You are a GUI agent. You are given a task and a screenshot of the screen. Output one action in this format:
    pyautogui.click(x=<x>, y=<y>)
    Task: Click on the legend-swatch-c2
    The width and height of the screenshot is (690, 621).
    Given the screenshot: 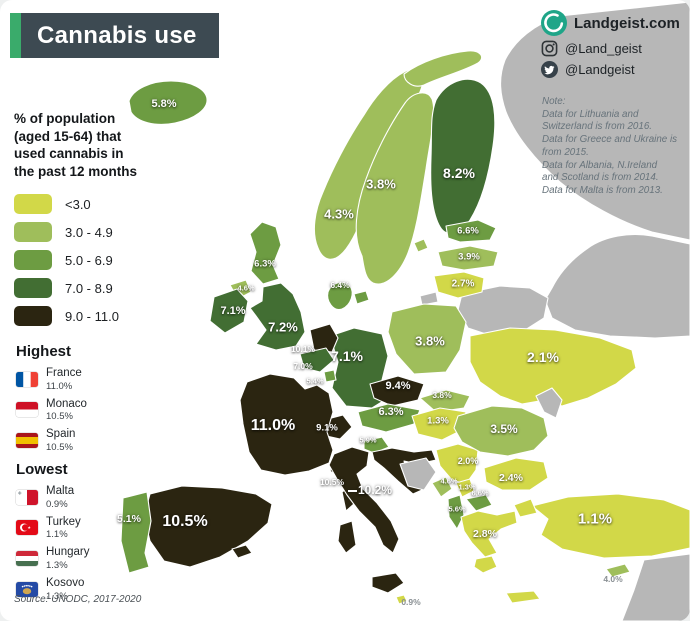 What is the action you would take?
    pyautogui.click(x=33, y=232)
    